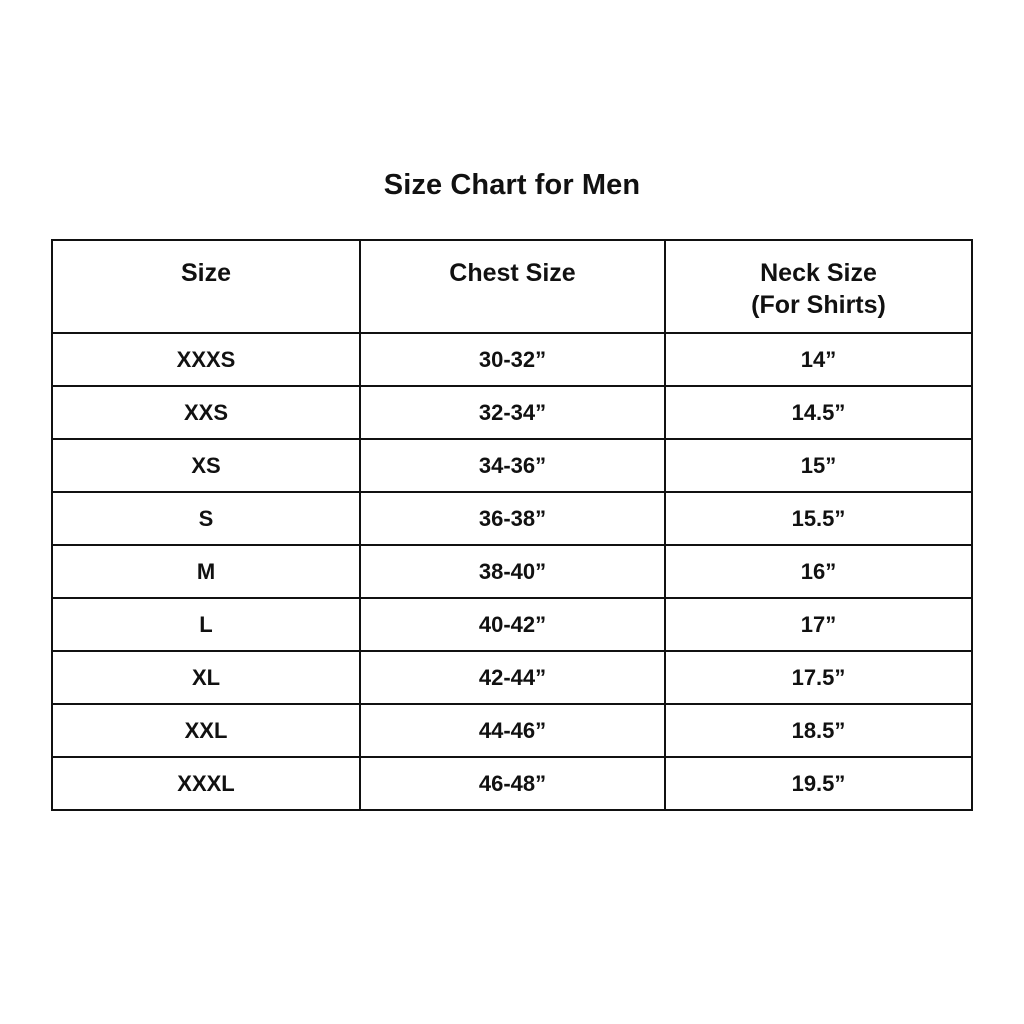 This screenshot has width=1024, height=1024. I want to click on cell-chest-size: 34-36”, so click(512, 465).